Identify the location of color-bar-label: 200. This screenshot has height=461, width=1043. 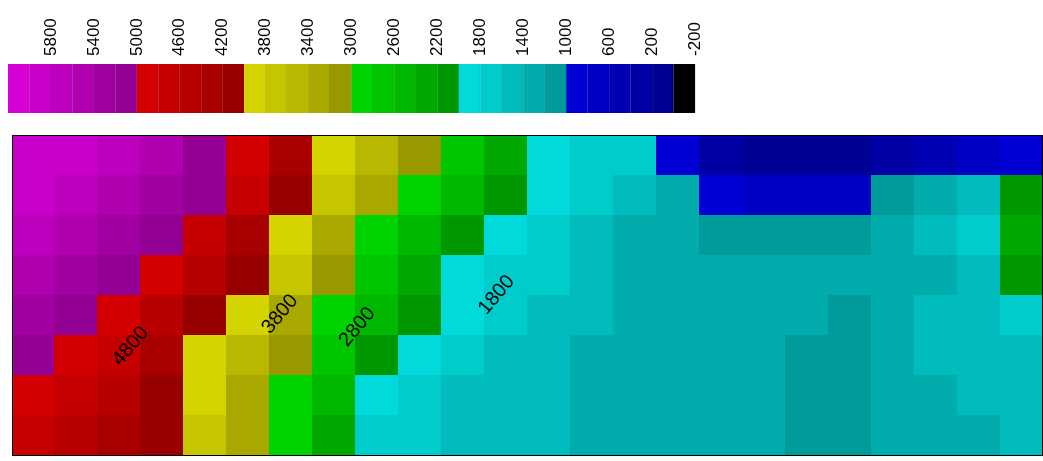
(651, 41).